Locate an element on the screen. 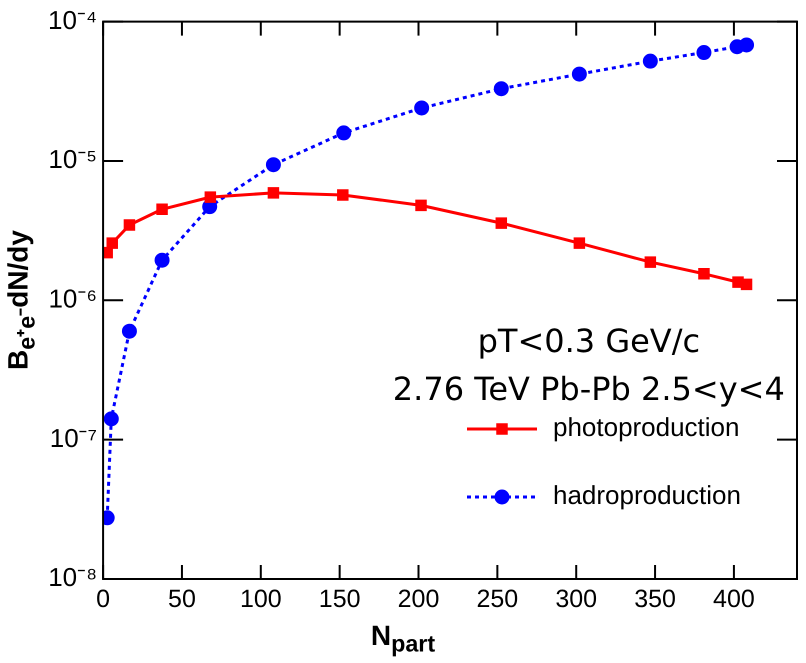 Image resolution: width=806 pixels, height=663 pixels. legend-label: photoproduction is located at coordinates (646, 427).